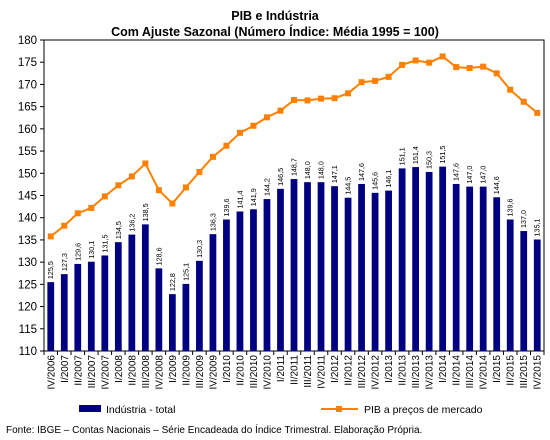 This screenshot has width=550, height=440. I want to click on x-tick-label: II/2011, so click(295, 370).